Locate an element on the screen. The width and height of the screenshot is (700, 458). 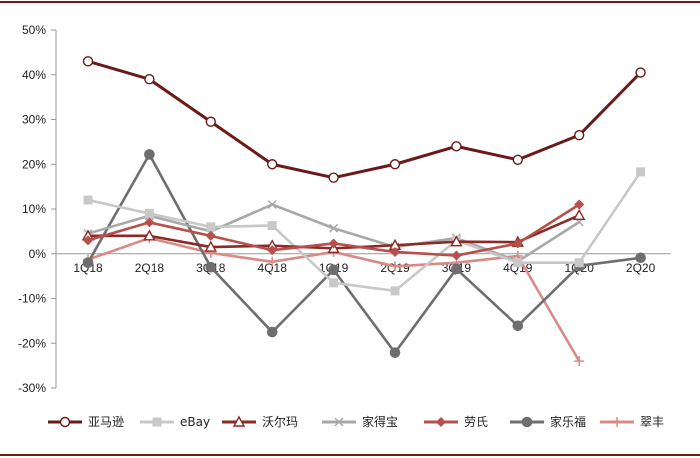
legend-label: 家乐福 is located at coordinates (568, 421).